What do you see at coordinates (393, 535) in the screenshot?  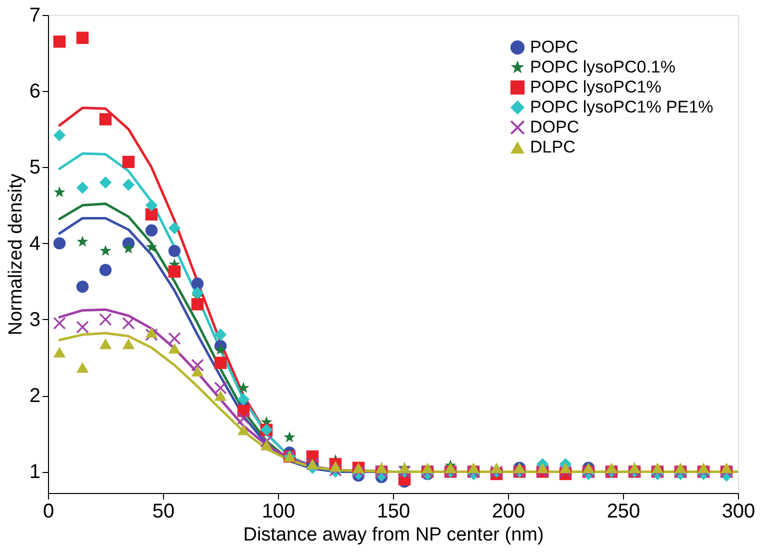 I see `x-axis-title: Distance away from NP center (nm)` at bounding box center [393, 535].